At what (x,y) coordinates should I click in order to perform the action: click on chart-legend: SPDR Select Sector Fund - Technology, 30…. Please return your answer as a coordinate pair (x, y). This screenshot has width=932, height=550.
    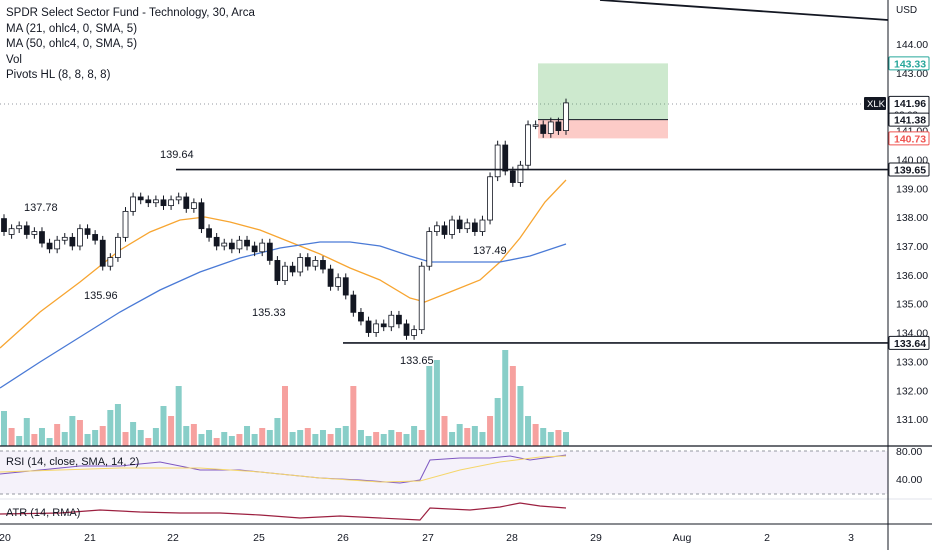
    Looking at the image, I should click on (130, 45).